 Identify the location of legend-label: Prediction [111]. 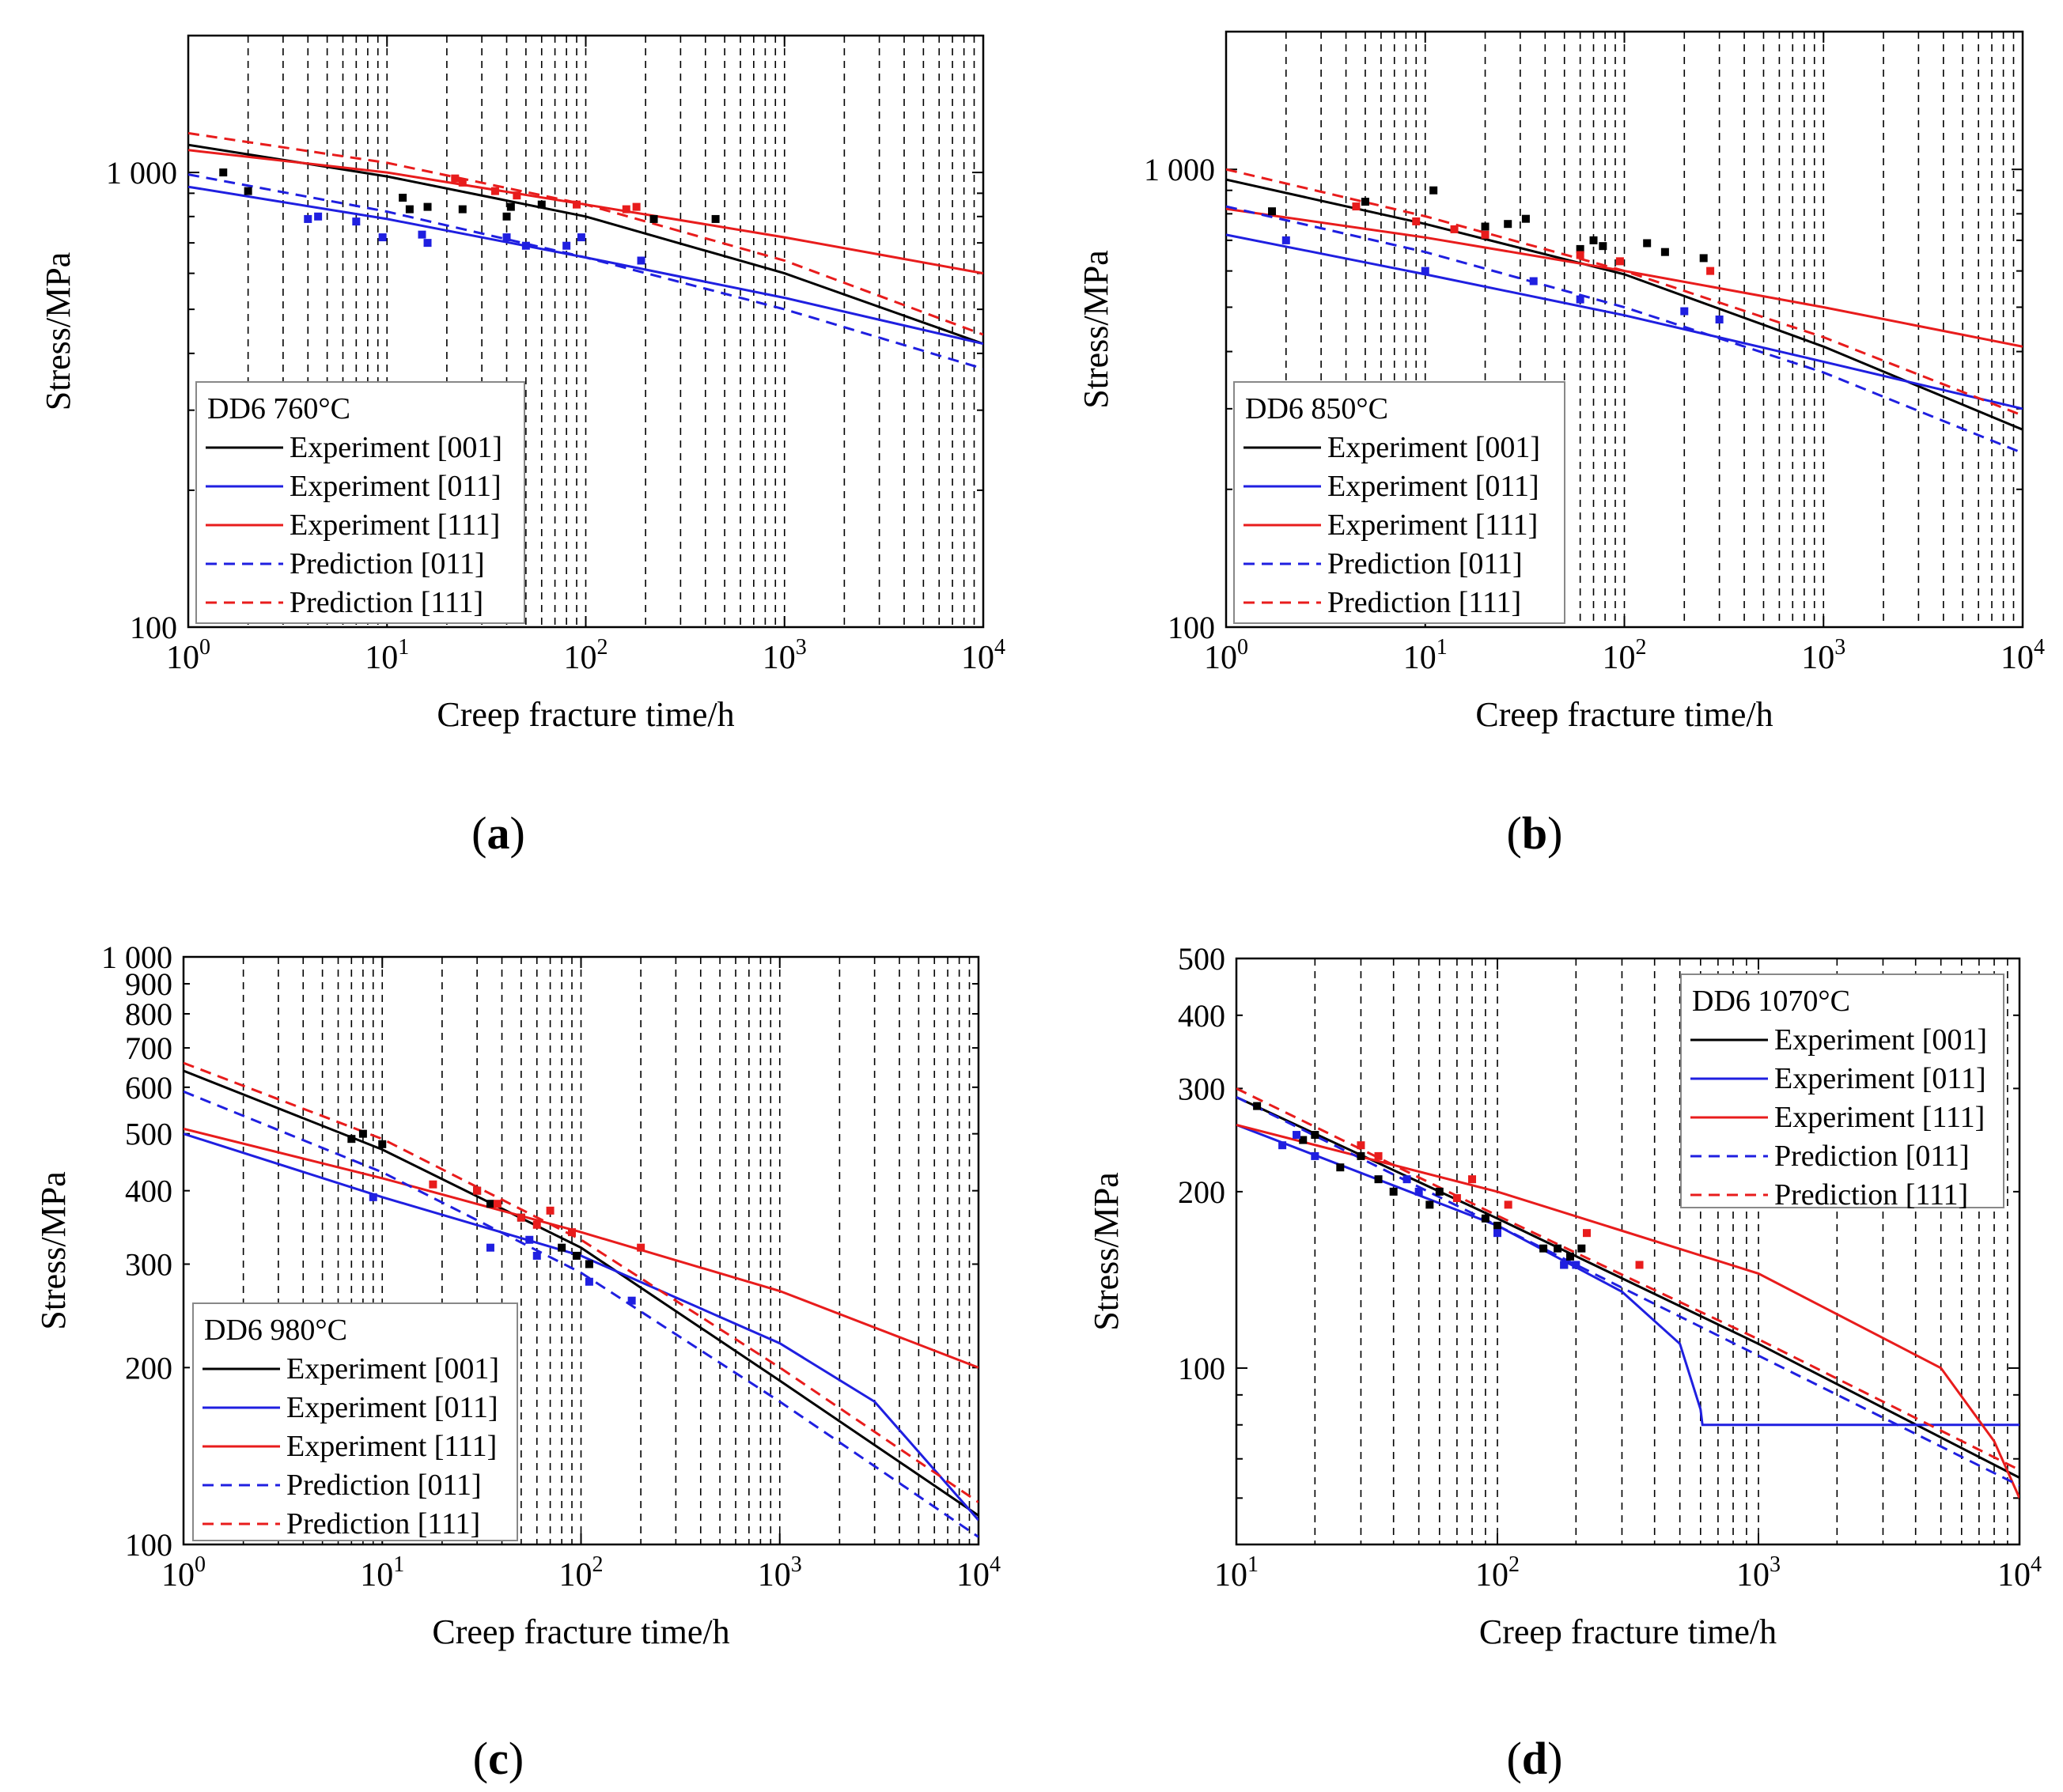
(1871, 1195).